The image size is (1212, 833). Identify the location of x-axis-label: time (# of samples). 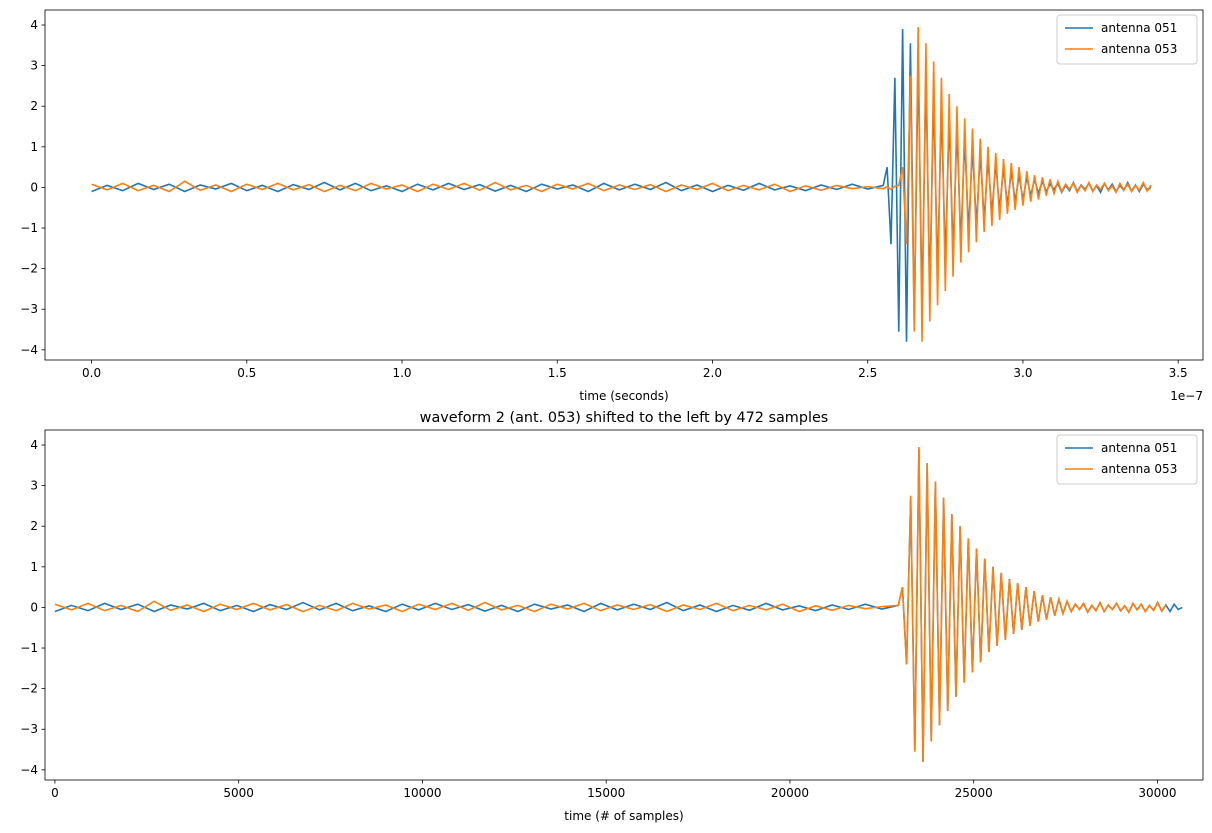
(623, 816).